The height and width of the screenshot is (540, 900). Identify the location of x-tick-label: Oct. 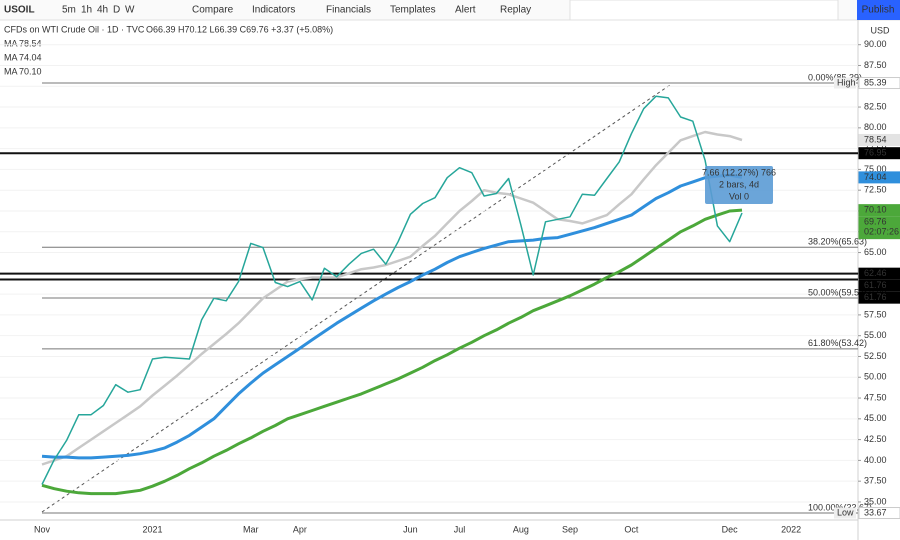
(631, 529).